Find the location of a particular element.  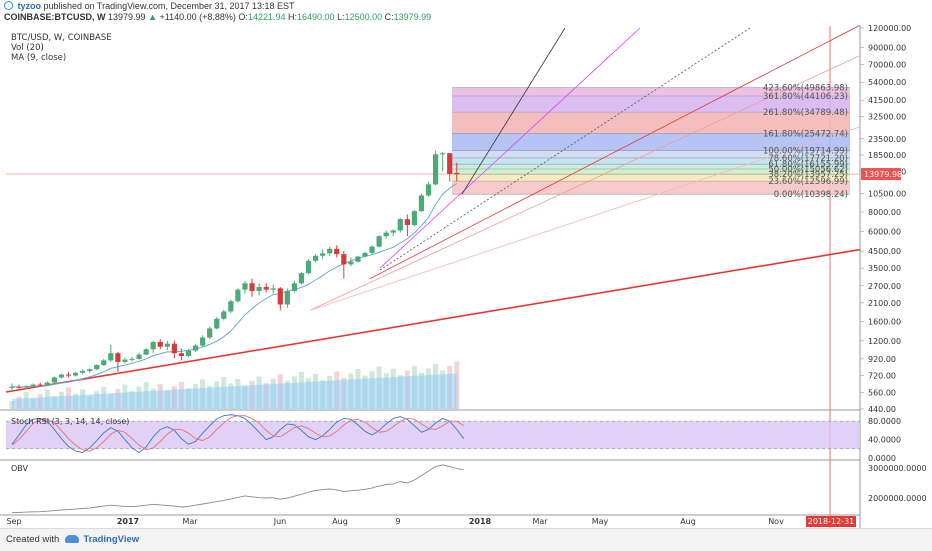

volume-bars is located at coordinates (234, 385).